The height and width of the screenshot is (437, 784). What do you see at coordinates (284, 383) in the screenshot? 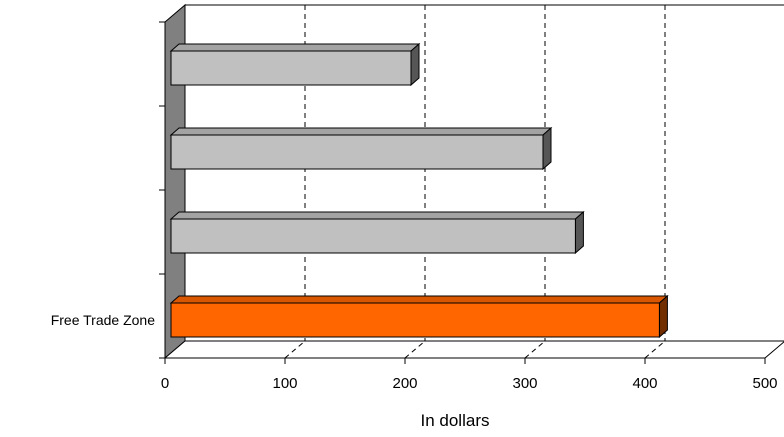
I see `x-tick-label: 100` at bounding box center [284, 383].